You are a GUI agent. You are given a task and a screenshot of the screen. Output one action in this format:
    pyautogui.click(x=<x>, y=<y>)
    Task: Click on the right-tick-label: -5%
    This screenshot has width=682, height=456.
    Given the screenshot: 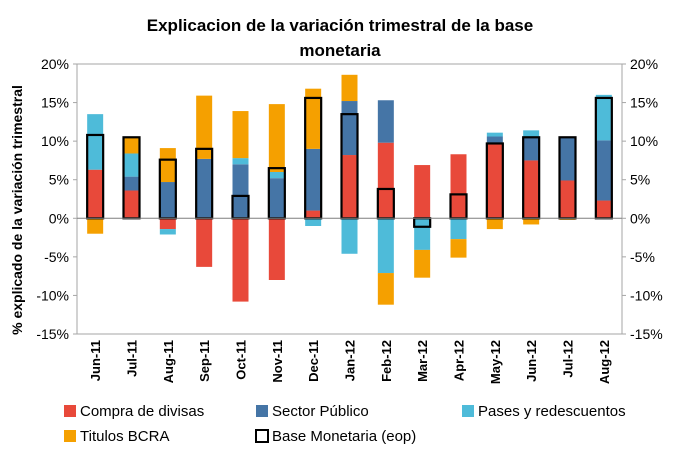 What is the action you would take?
    pyautogui.click(x=642, y=257)
    